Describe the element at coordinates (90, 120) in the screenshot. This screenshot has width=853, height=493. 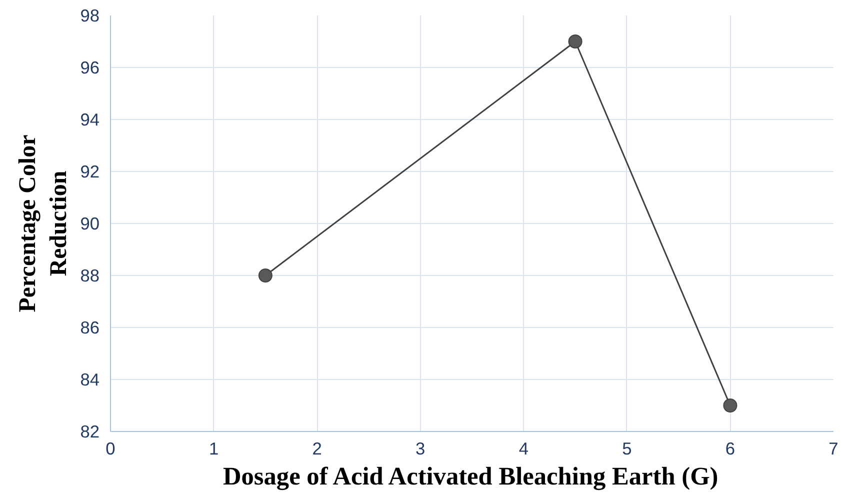
I see `y-tick-label: 94` at that location.